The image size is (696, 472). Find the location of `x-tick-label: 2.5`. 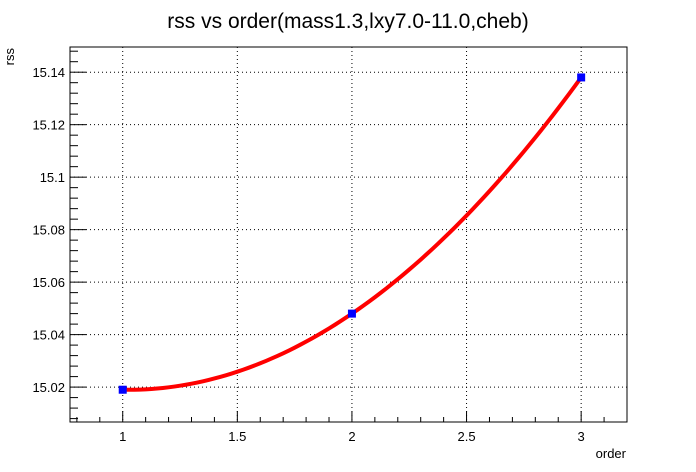

x-tick-label: 2.5 is located at coordinates (467, 436).